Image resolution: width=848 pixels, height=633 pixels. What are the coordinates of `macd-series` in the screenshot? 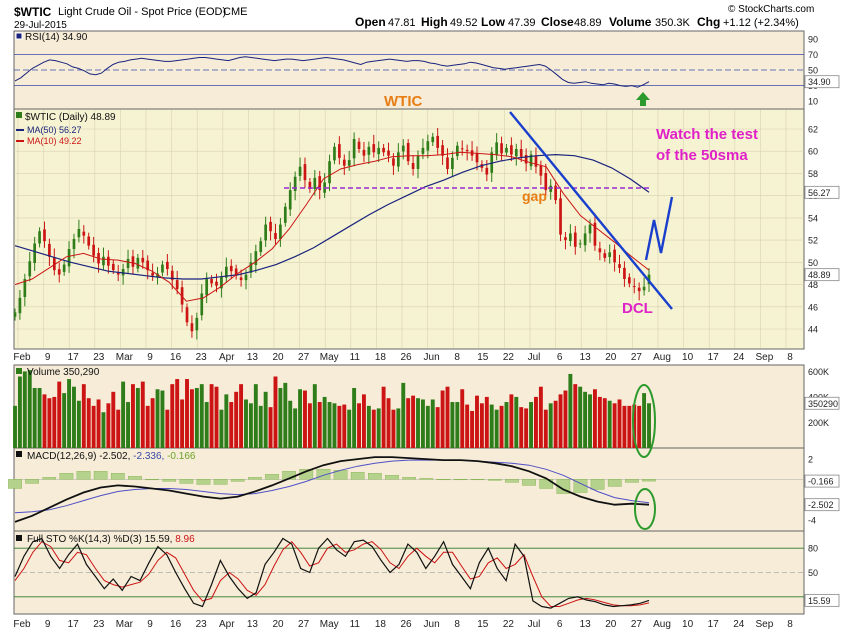 It's located at (332, 489).